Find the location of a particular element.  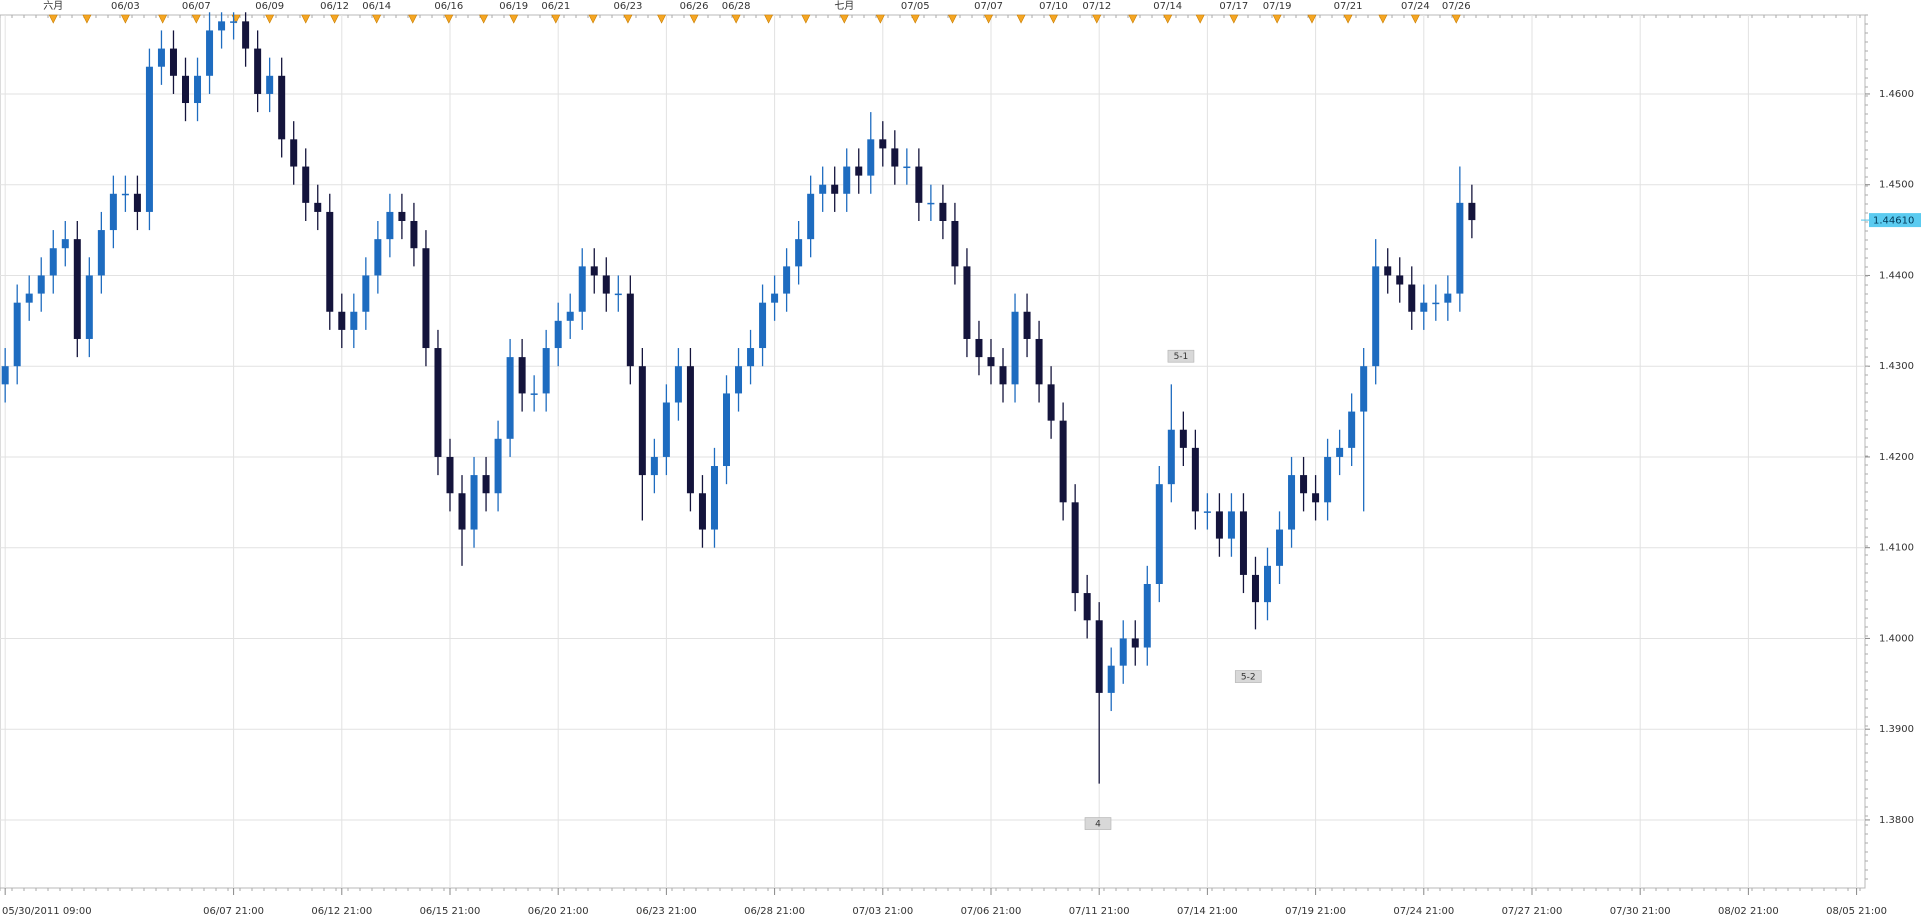

top-tick-label: 06/12 is located at coordinates (334, 6).